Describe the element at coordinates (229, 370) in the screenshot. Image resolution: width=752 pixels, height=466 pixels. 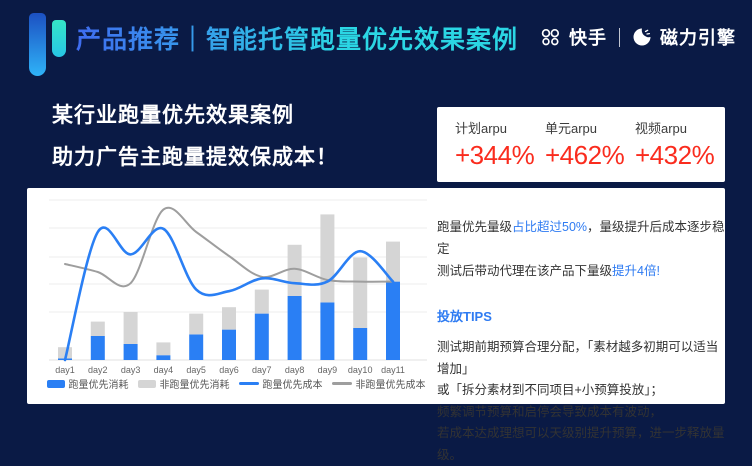
I see `svg-text: day6` at that location.